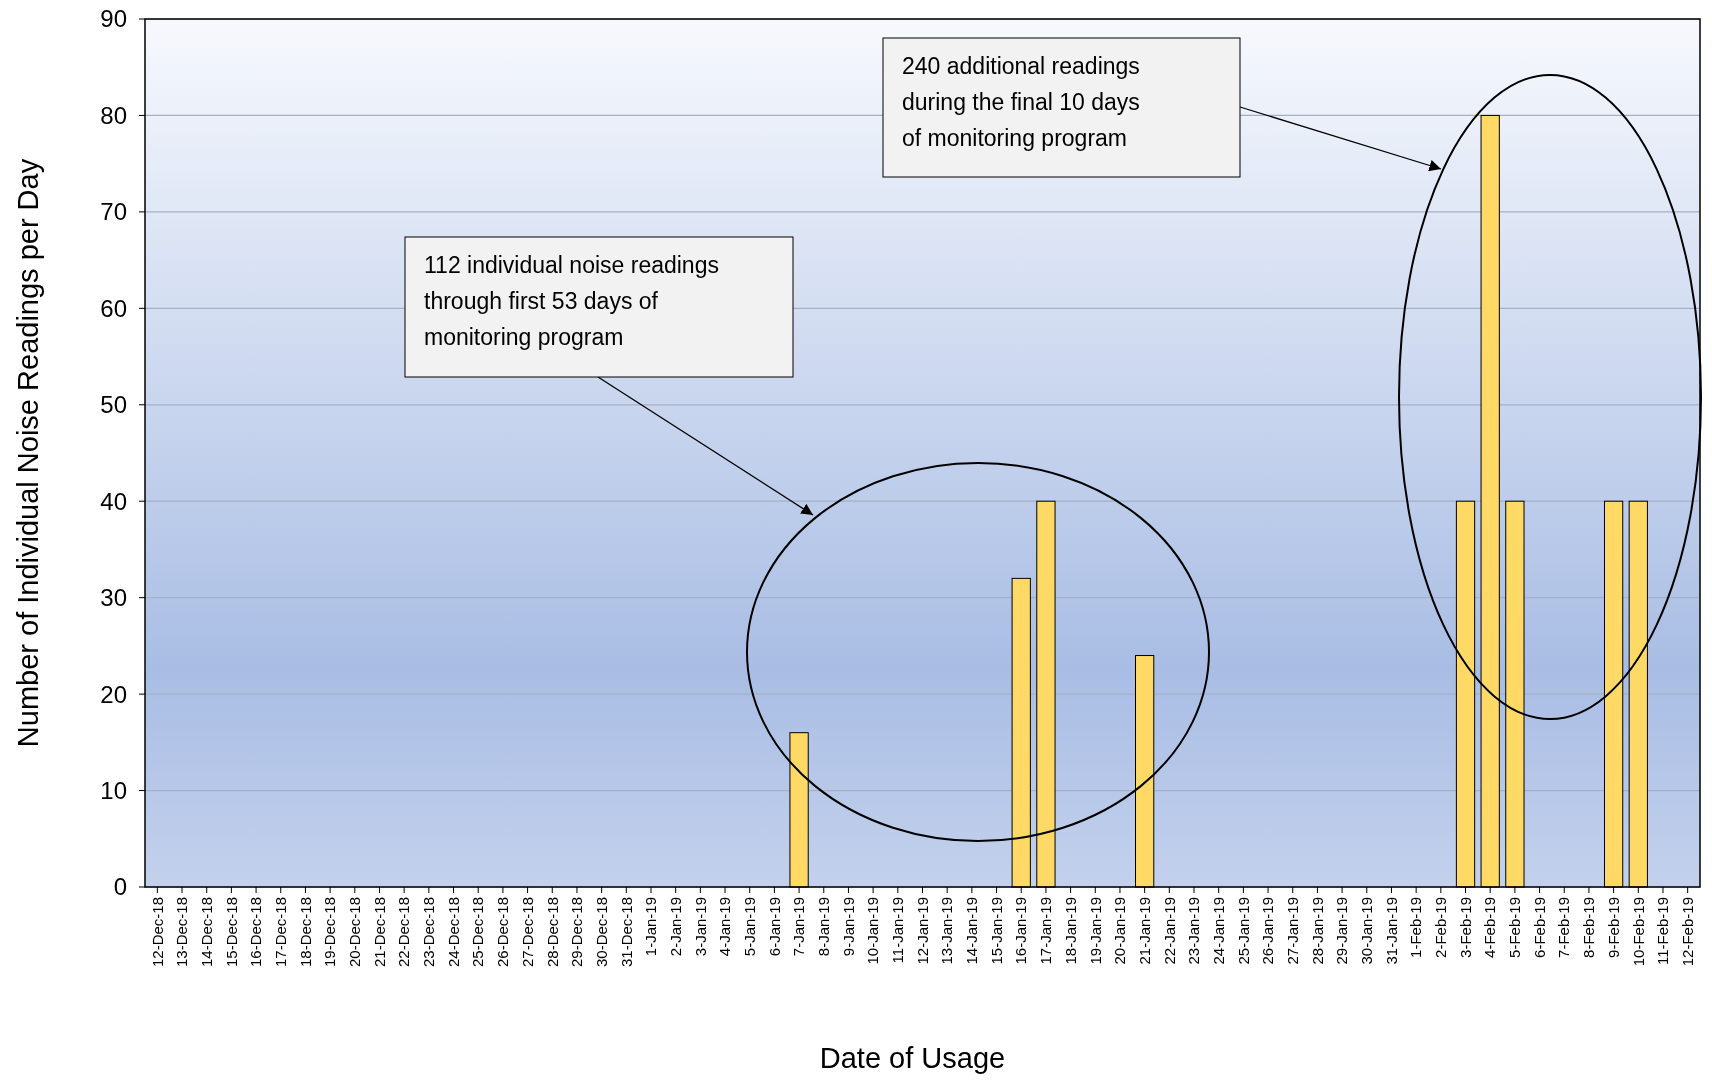 This screenshot has width=1712, height=1086. Describe the element at coordinates (922, 931) in the screenshot. I see `x-tick-label: 12-Jan-19` at that location.